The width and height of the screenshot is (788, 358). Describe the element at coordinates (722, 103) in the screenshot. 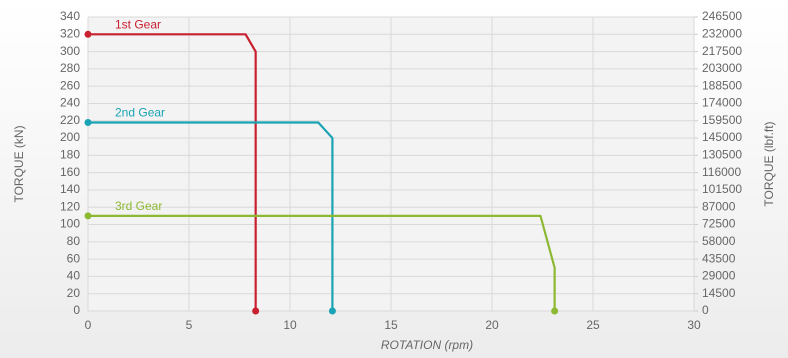

I see `y2-tick-label: 174000` at that location.